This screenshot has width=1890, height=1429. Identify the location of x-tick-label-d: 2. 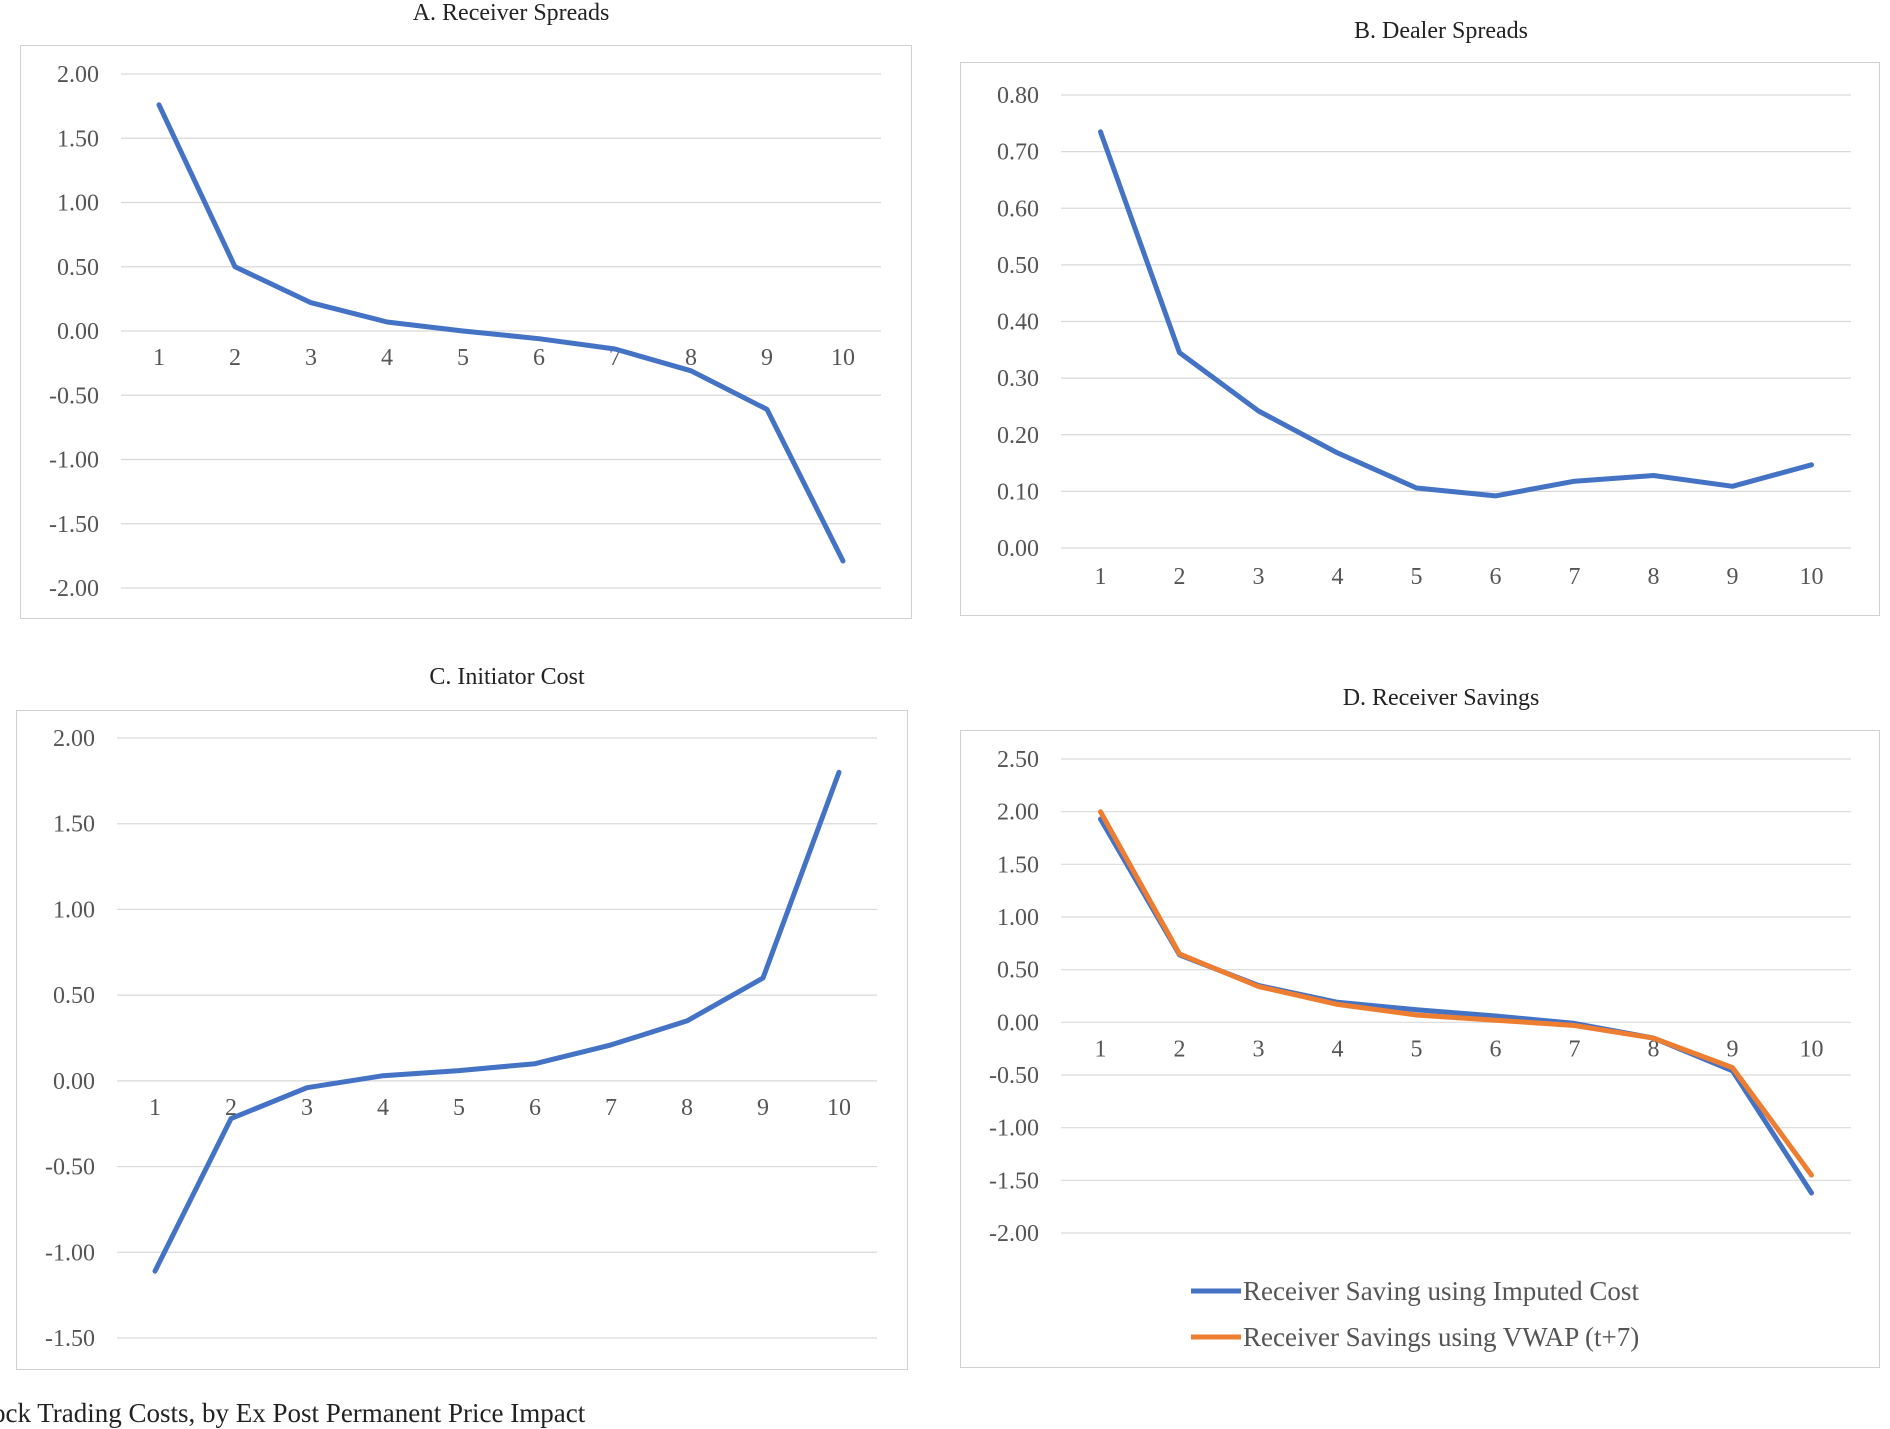
(1180, 1049).